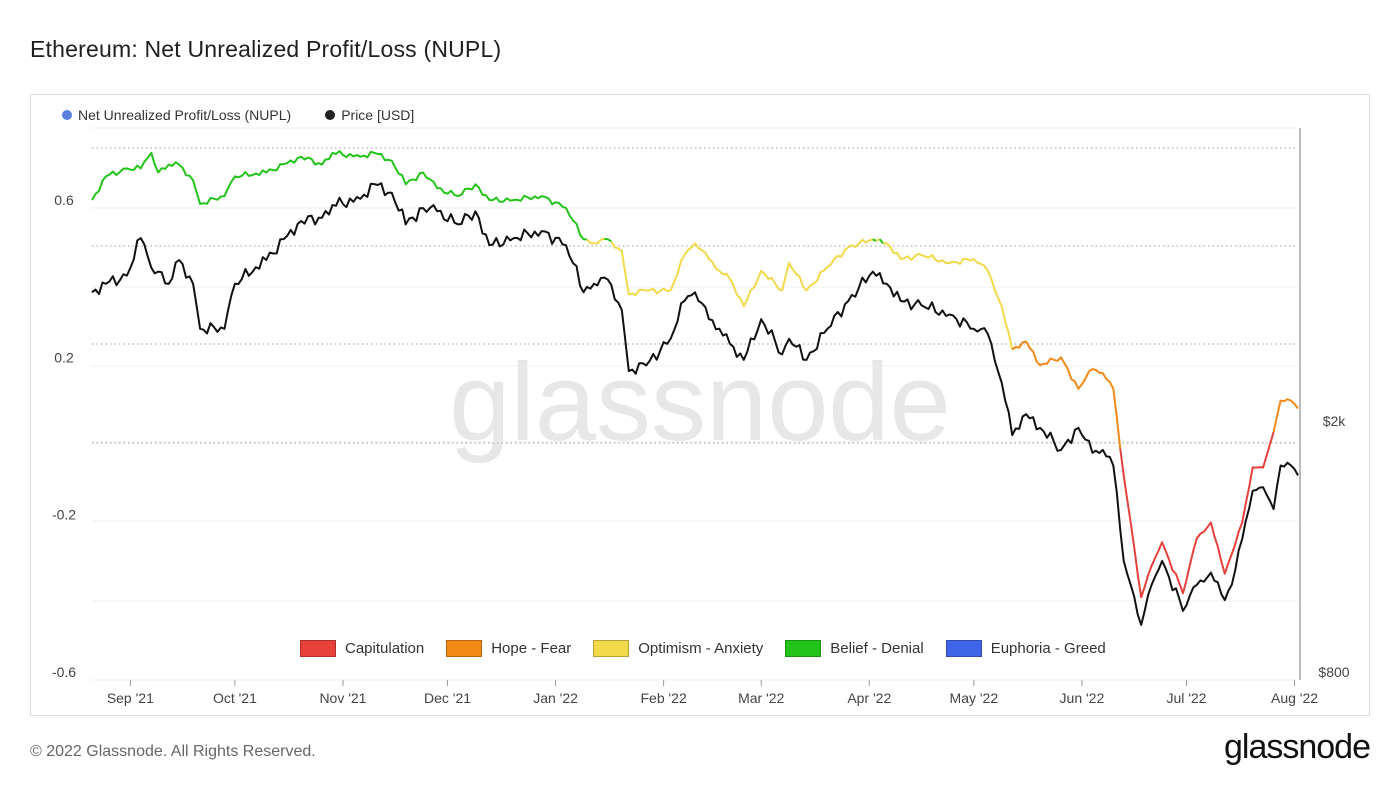  Describe the element at coordinates (67, 115) in the screenshot. I see `nupl-dot-icon` at that location.